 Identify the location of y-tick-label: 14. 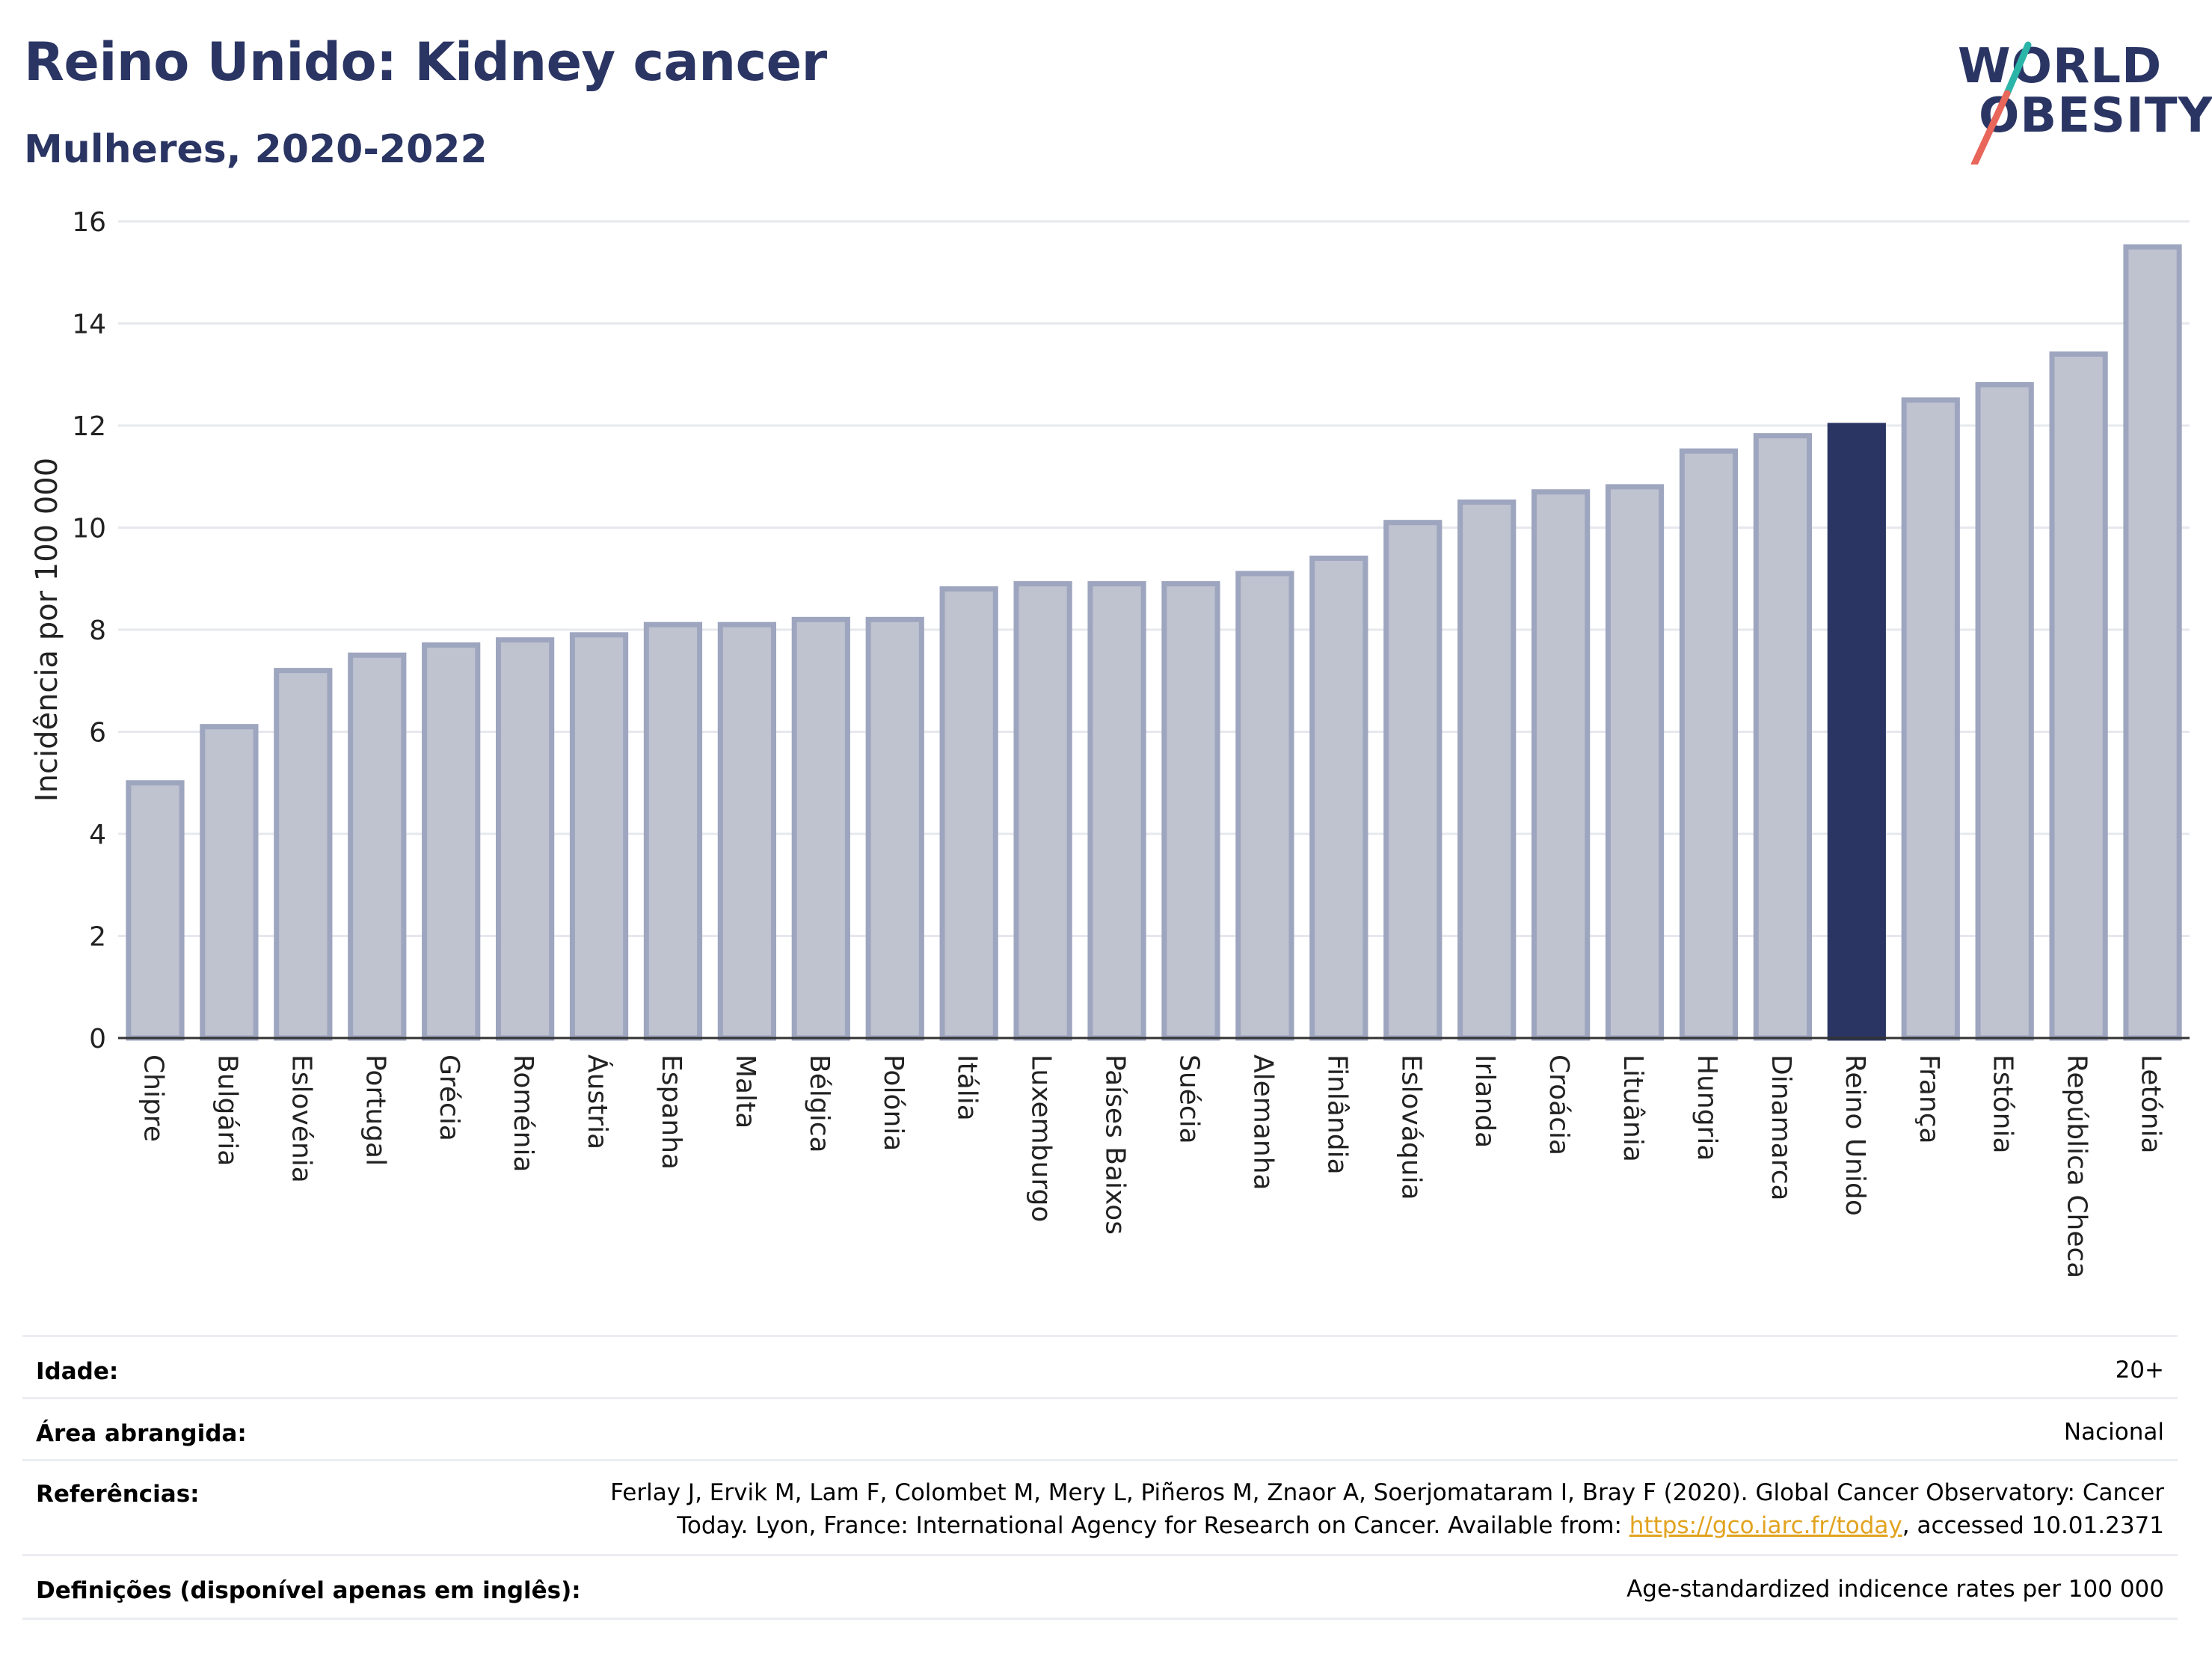
(89, 325).